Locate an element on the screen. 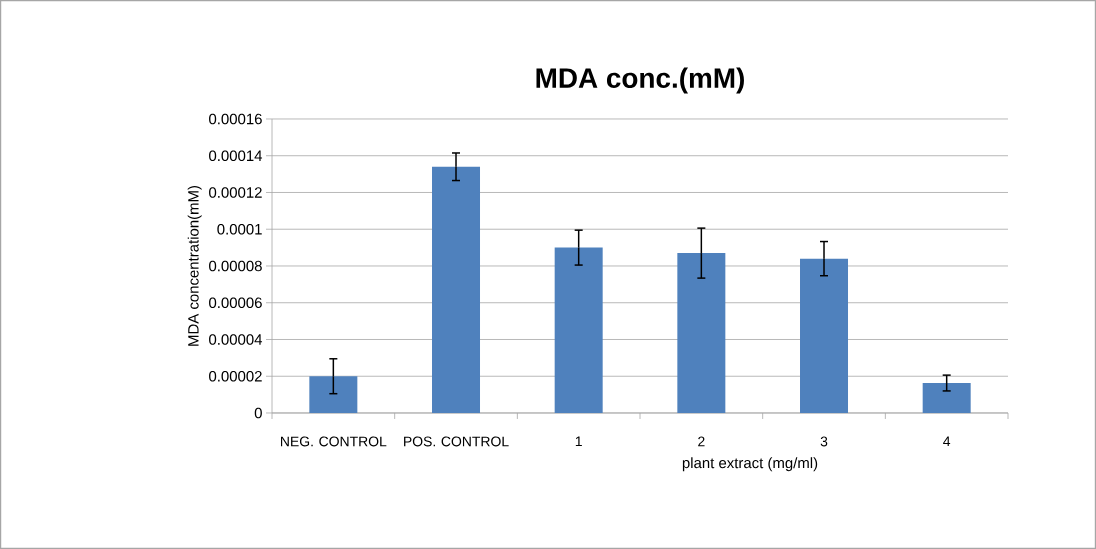  y-tick-label: 0.00008 is located at coordinates (235, 266).